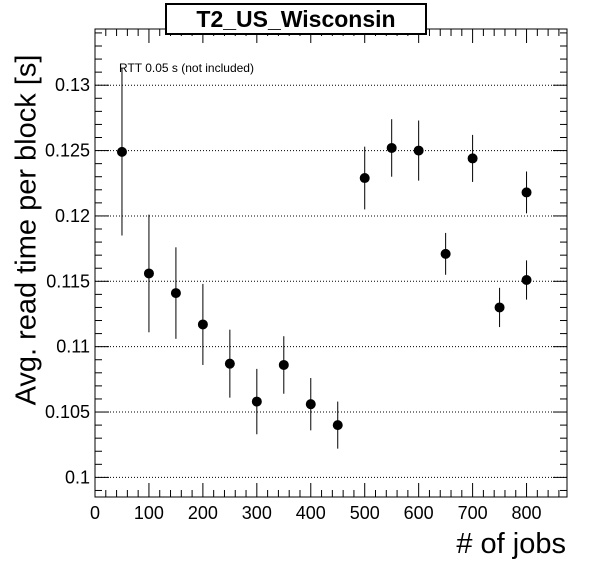  Describe the element at coordinates (311, 513) in the screenshot. I see `x-tick-label: 400` at that location.